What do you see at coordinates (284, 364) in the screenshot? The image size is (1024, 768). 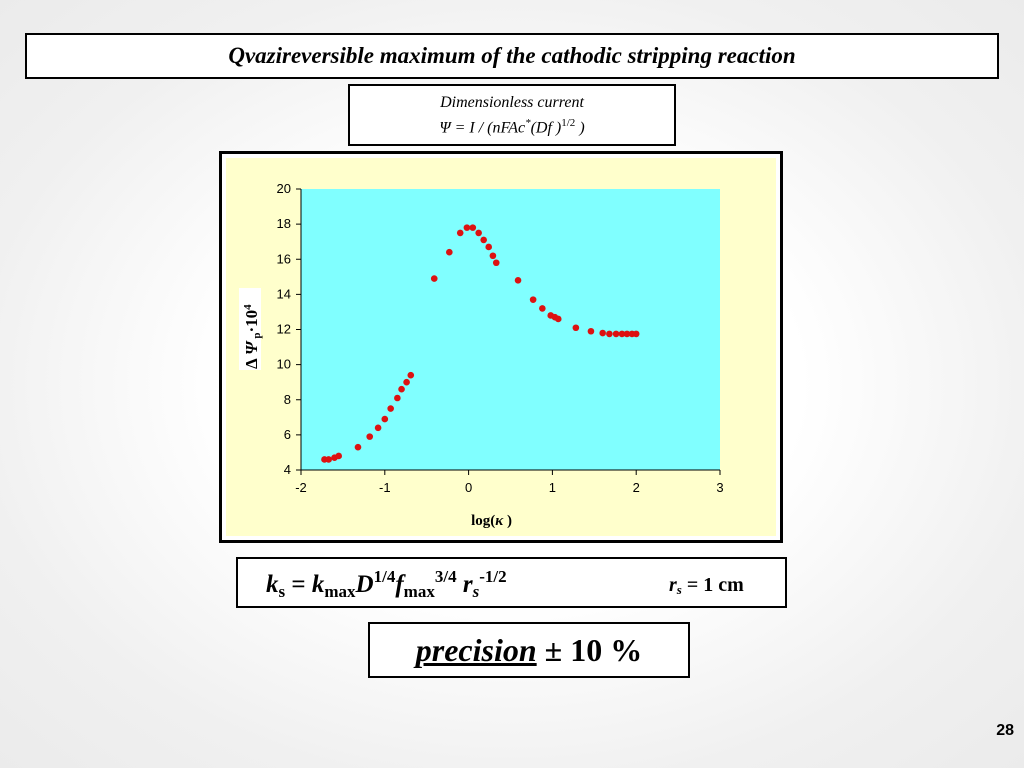 I see `y-tick-label: 10` at bounding box center [284, 364].